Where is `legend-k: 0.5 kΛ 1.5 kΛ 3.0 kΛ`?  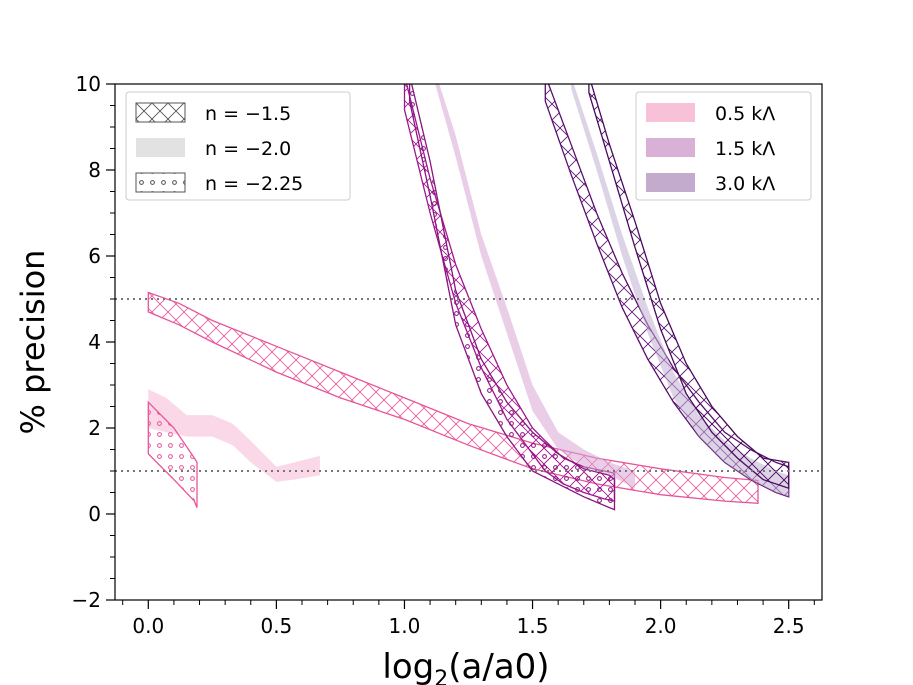 legend-k: 0.5 kΛ 1.5 kΛ 3.0 kΛ is located at coordinates (723, 146).